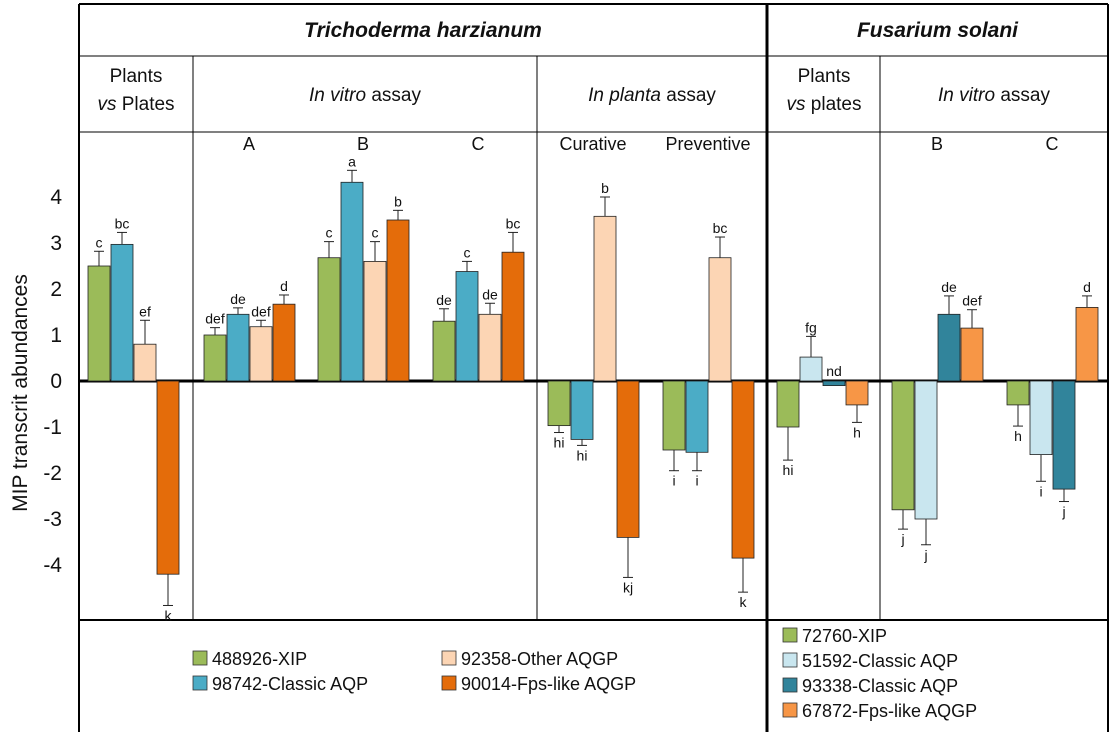 The image size is (1112, 732). I want to click on subheader-assay: In vitro assay, so click(994, 95).